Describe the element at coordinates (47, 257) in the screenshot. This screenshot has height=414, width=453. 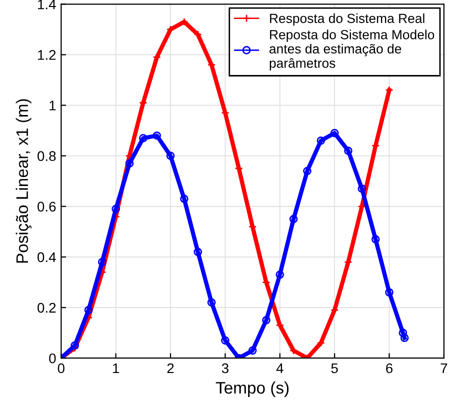
I see `y-tick-label: 0.4` at that location.